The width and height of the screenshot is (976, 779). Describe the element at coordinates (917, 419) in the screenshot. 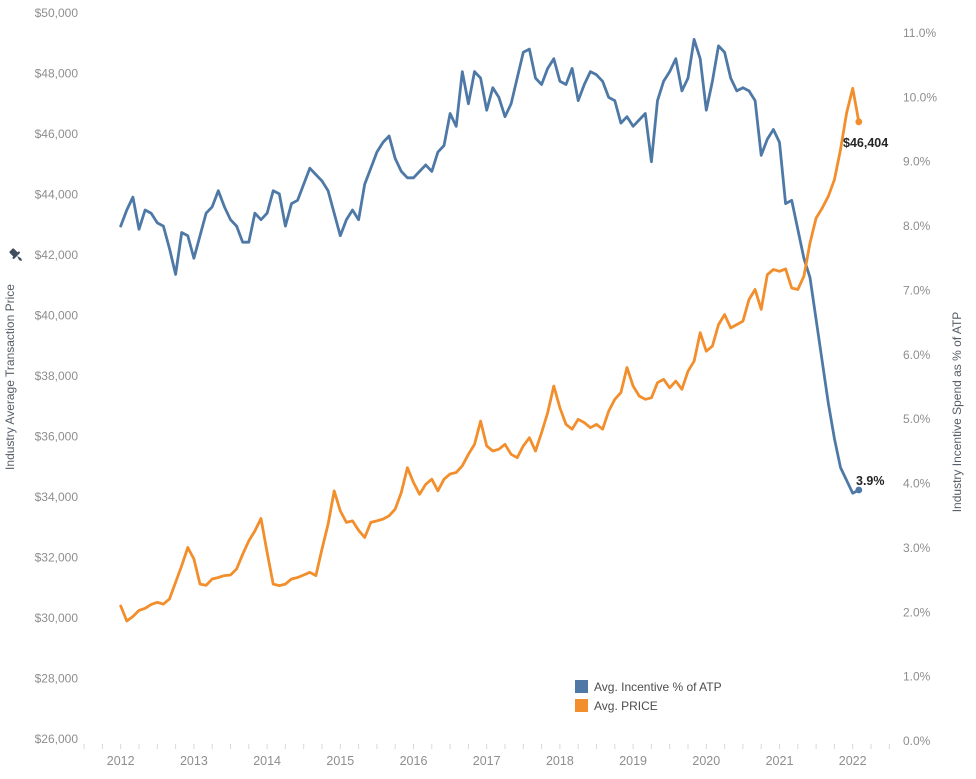

I see `right-axis-tick-label: 5.0%` at that location.